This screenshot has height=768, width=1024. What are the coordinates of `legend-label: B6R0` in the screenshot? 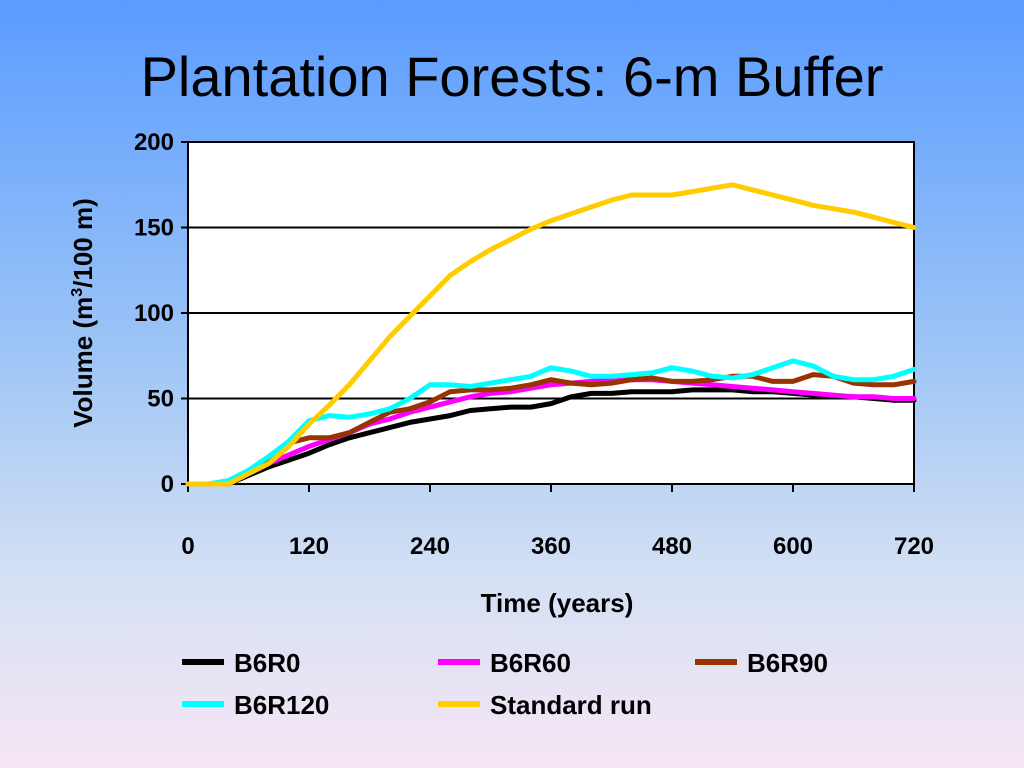 It's located at (267, 663).